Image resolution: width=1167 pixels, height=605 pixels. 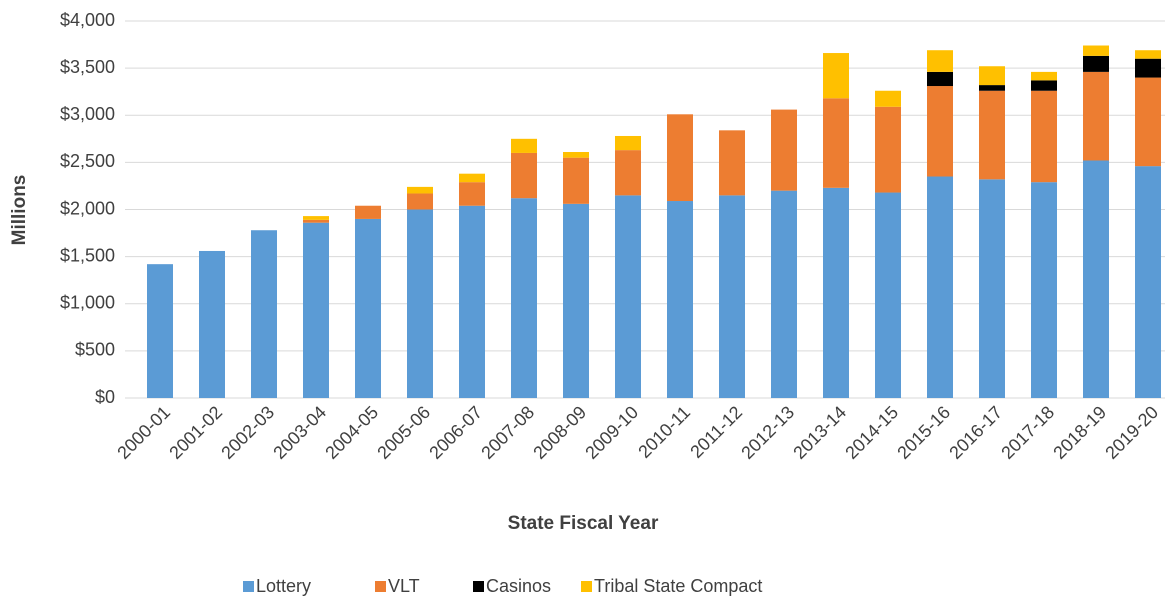 What do you see at coordinates (819, 432) in the screenshot?
I see `x-tick-label: 2013-14` at bounding box center [819, 432].